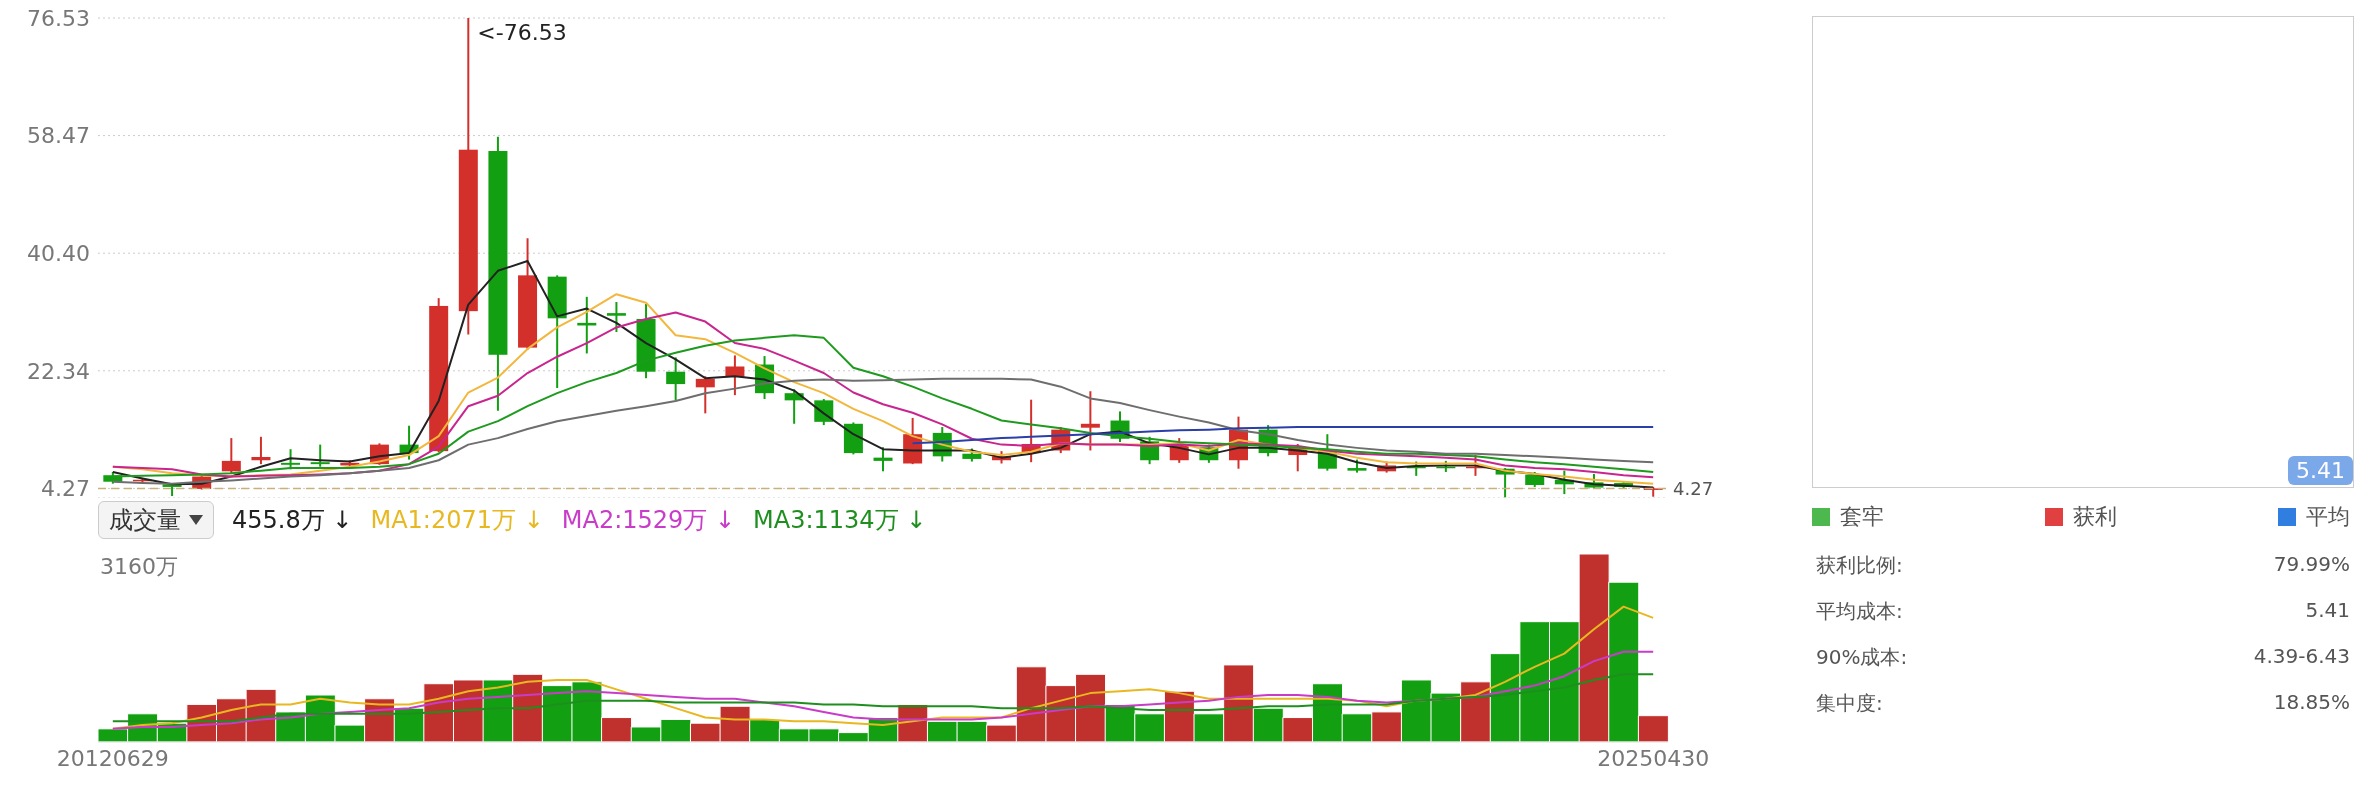 Image resolution: width=2376 pixels, height=804 pixels. Describe the element at coordinates (145, 520) in the screenshot. I see `chart-title: 成交量` at that location.